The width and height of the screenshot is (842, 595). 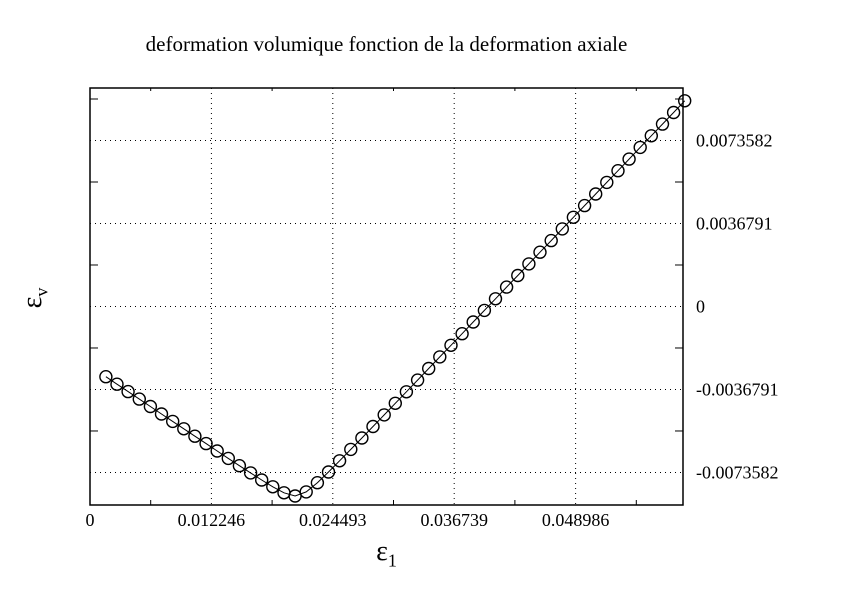 What do you see at coordinates (212, 520) in the screenshot?
I see `x-tick-label: 0.012246` at bounding box center [212, 520].